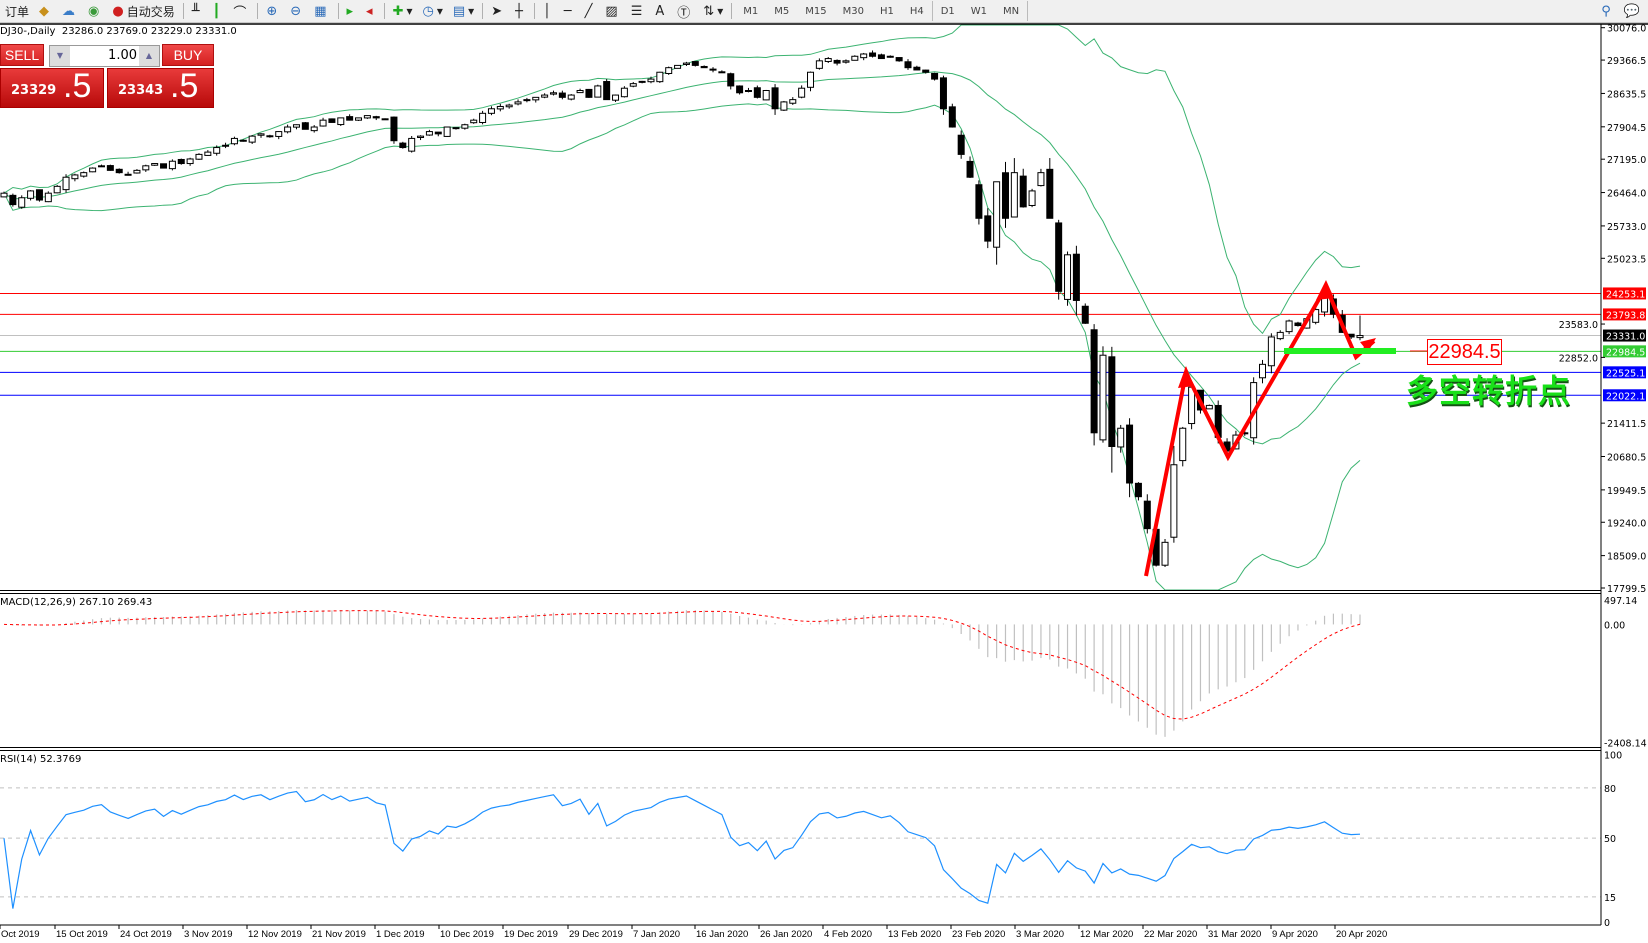  I want to click on timeframe-mn: MN, so click(1012, 11).